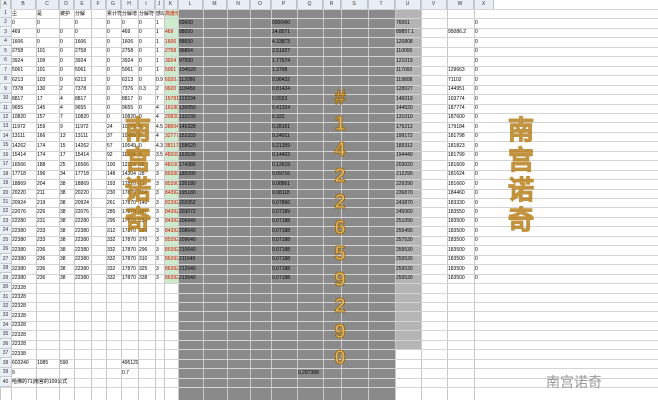 The height and width of the screenshot is (400, 658). I want to click on cell-p-5: 1.77574, so click(281, 60).